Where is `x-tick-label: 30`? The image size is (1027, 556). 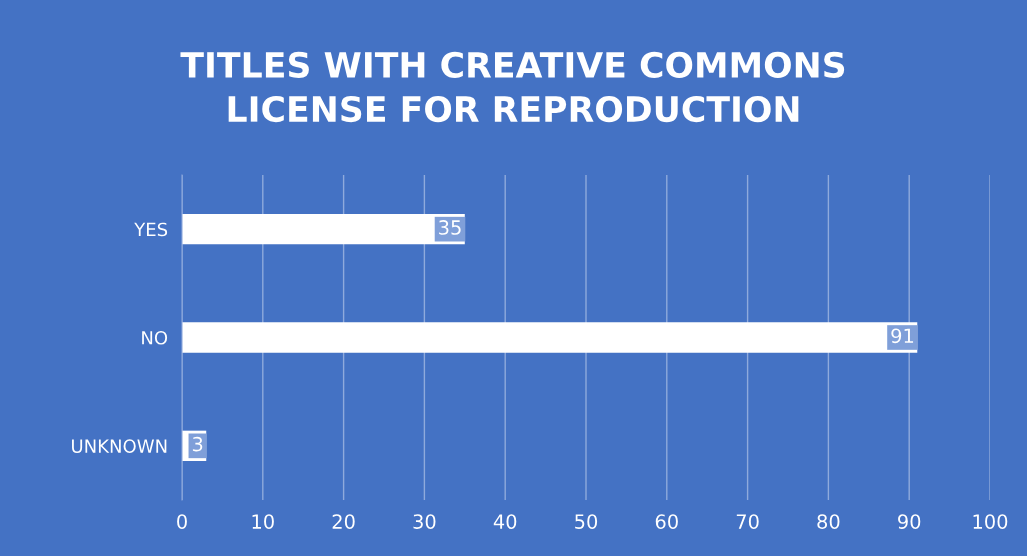
x-tick-label: 30 is located at coordinates (424, 521).